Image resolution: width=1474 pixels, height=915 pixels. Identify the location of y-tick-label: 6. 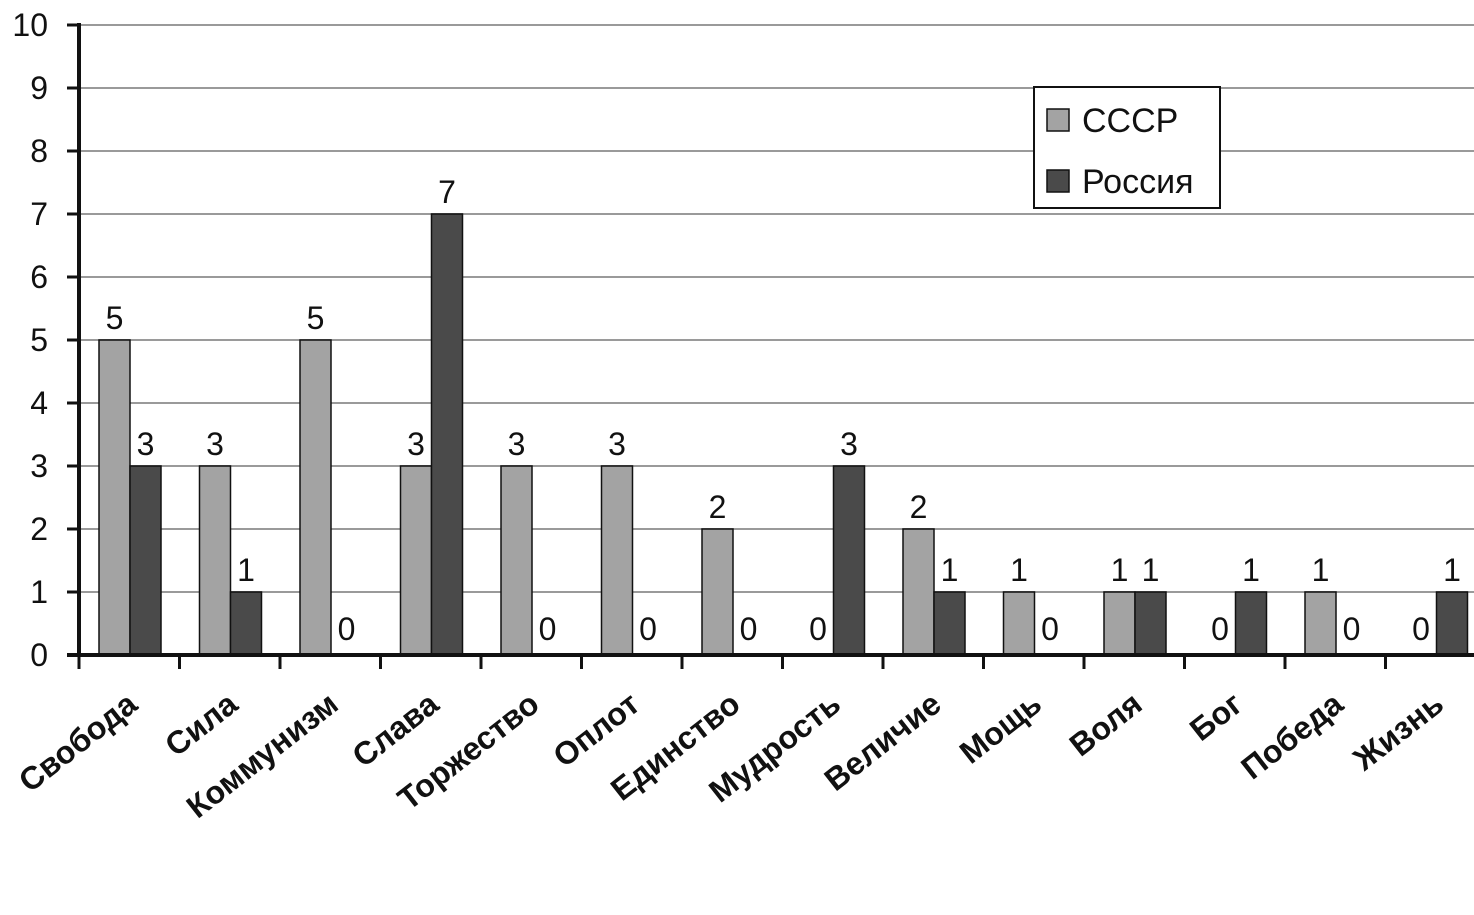
(39, 277).